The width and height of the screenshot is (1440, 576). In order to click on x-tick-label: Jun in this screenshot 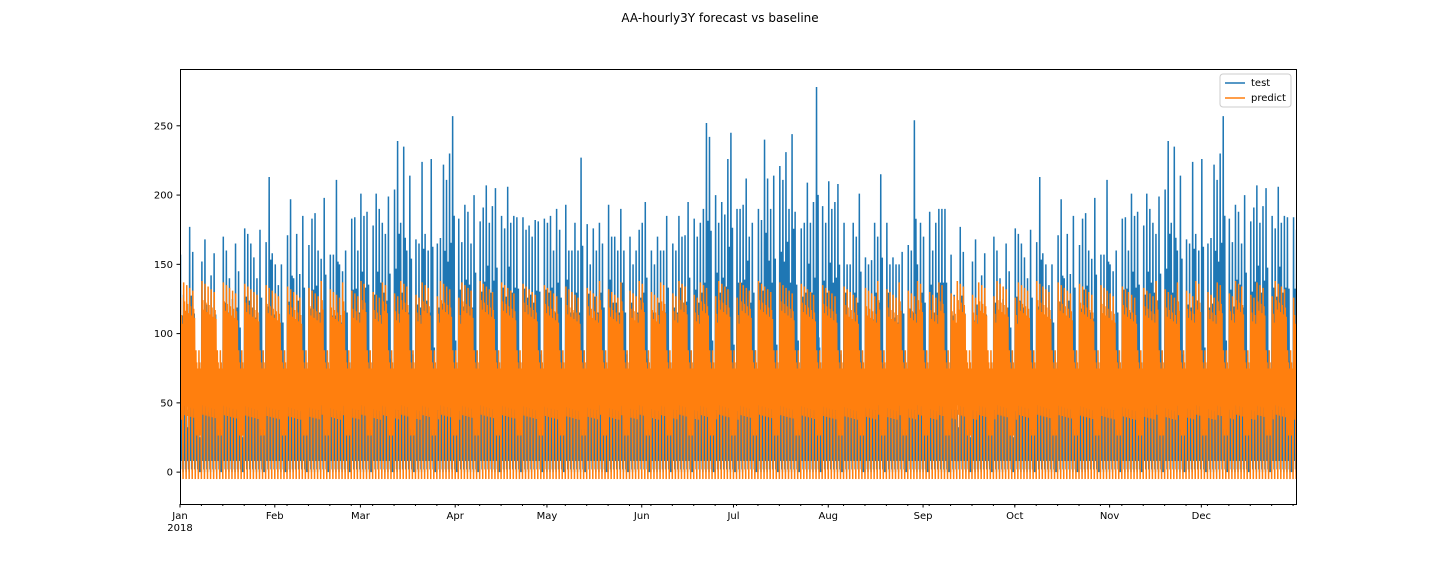, I will do `click(641, 516)`.